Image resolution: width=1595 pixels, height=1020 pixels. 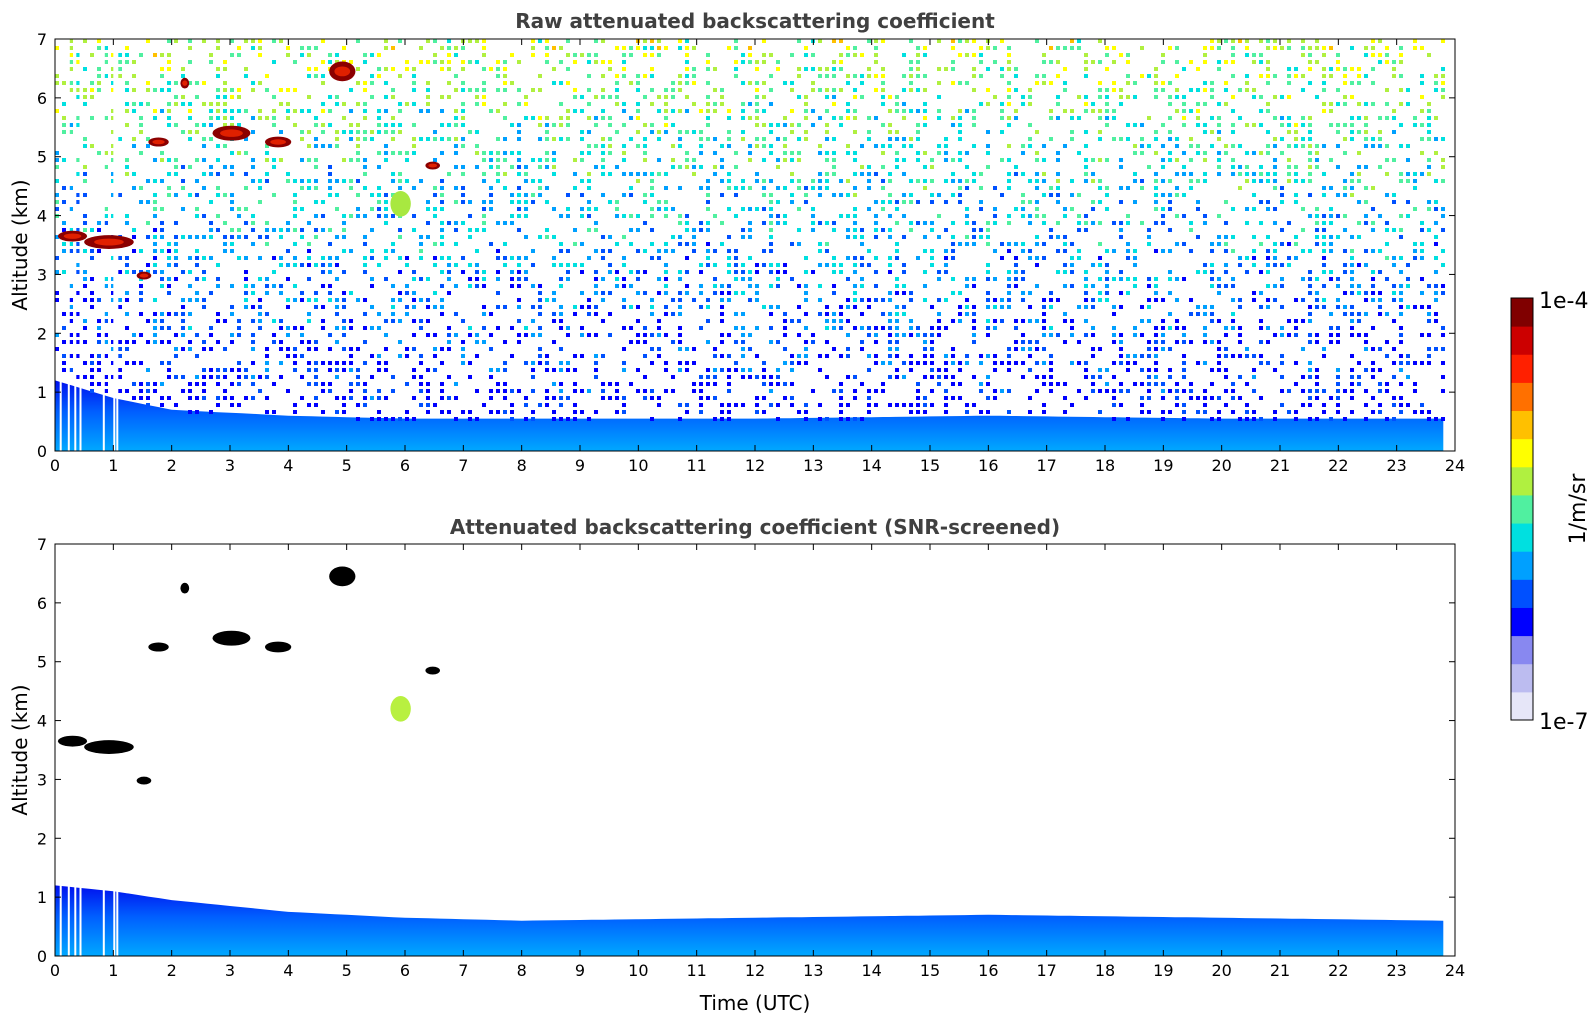 What do you see at coordinates (755, 1003) in the screenshot?
I see `x-axis-label: Time (UTC)` at bounding box center [755, 1003].